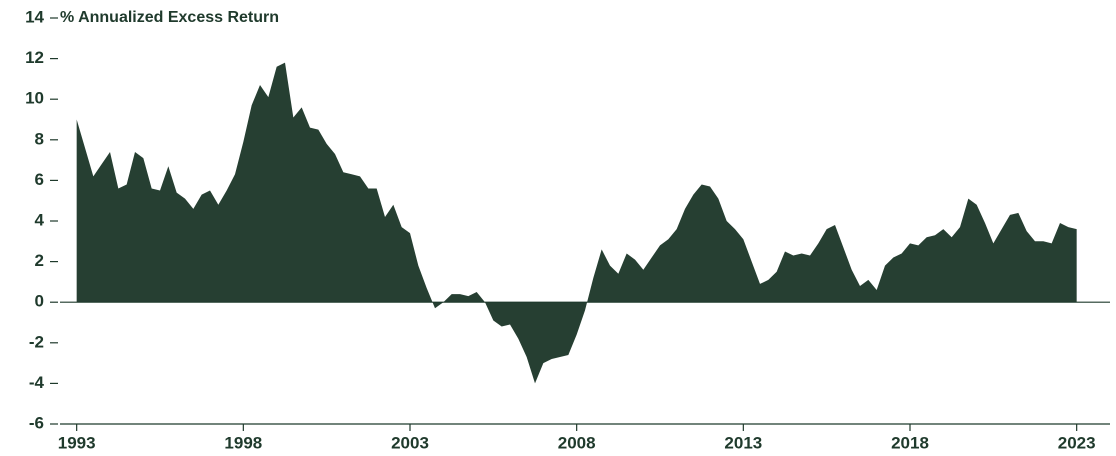  Describe the element at coordinates (243, 442) in the screenshot. I see `x-tick-label: 1998` at that location.